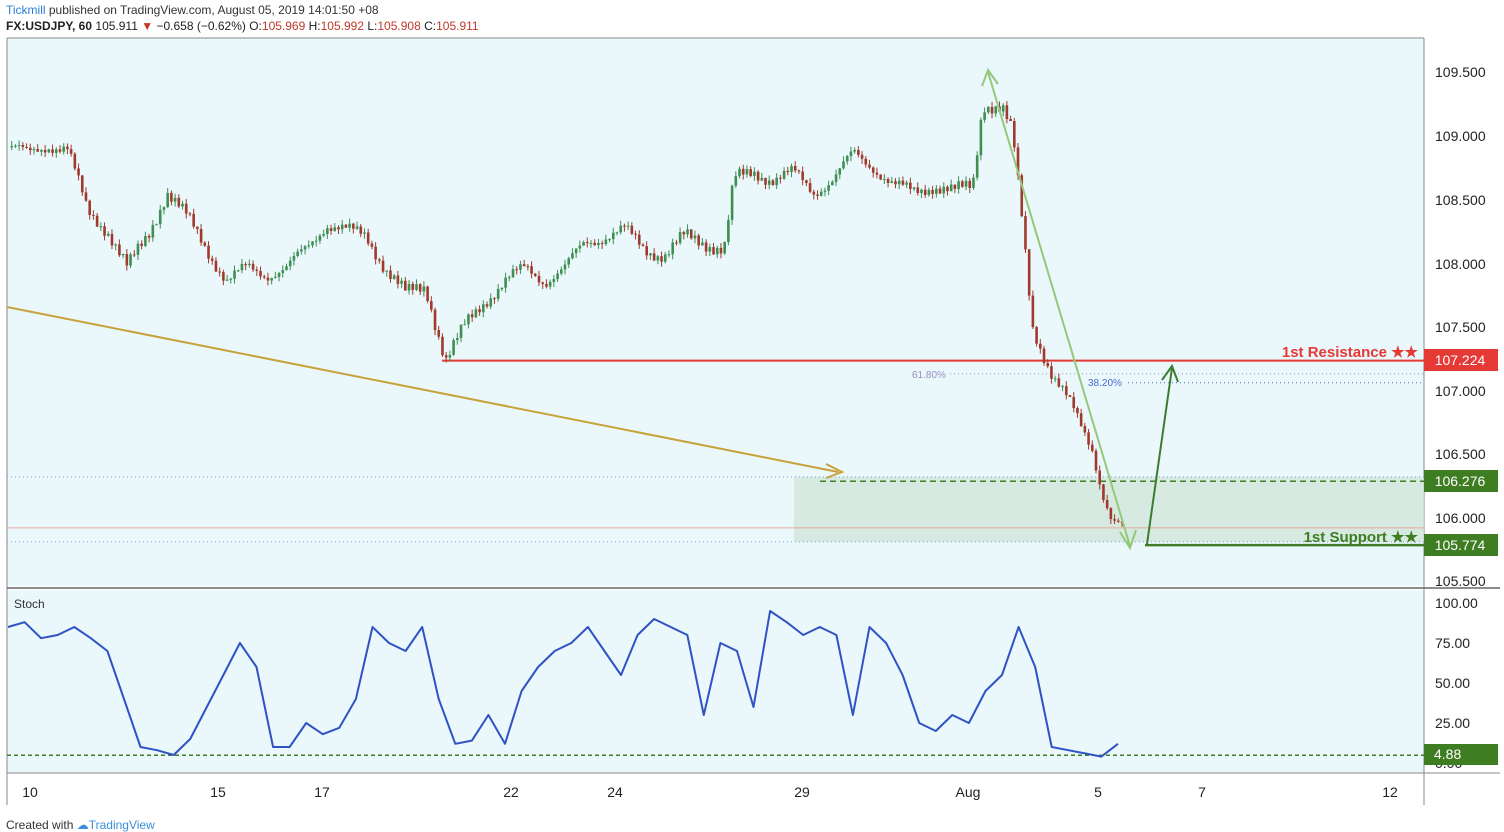 This screenshot has height=832, width=1504. Describe the element at coordinates (372, 26) in the screenshot. I see `low-label: L:` at that location.